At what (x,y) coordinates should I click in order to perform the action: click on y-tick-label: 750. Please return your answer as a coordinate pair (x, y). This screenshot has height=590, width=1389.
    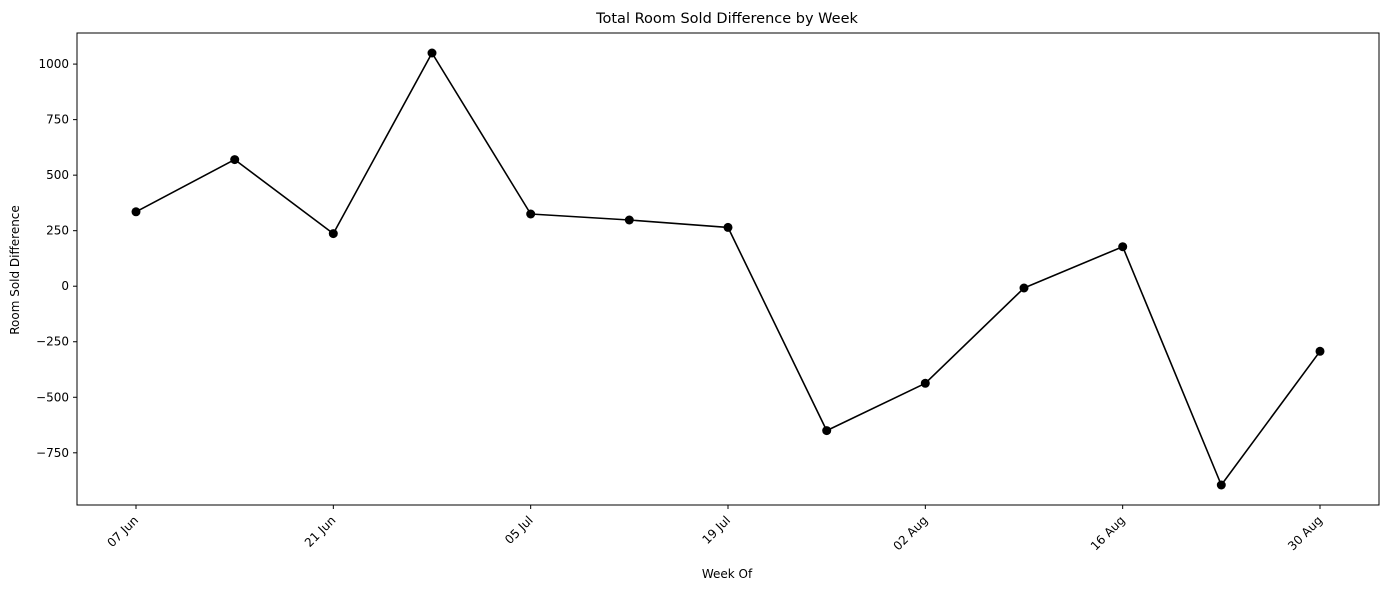
    Looking at the image, I should click on (57, 120).